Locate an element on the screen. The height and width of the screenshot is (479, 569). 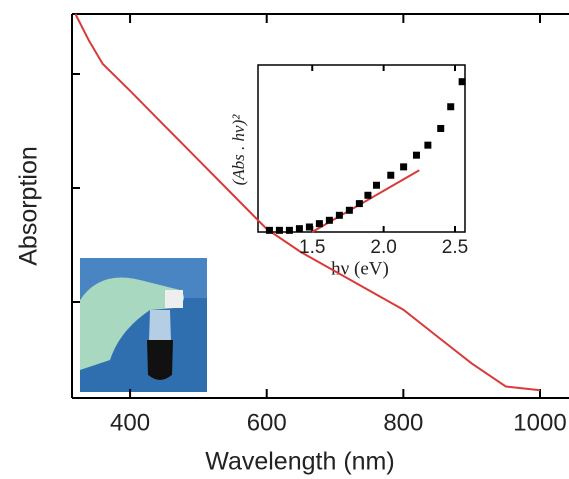
x-tick-label: 1.5 is located at coordinates (312, 247).